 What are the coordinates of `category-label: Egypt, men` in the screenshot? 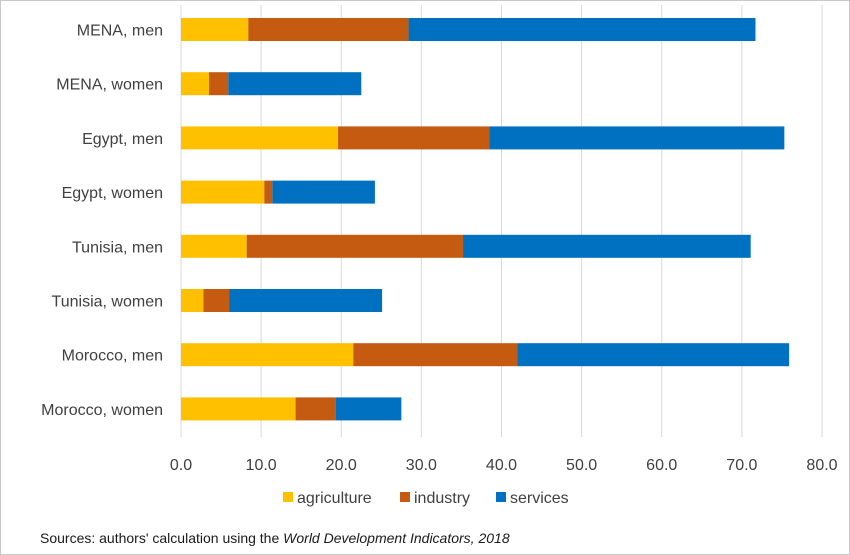 It's located at (122, 139).